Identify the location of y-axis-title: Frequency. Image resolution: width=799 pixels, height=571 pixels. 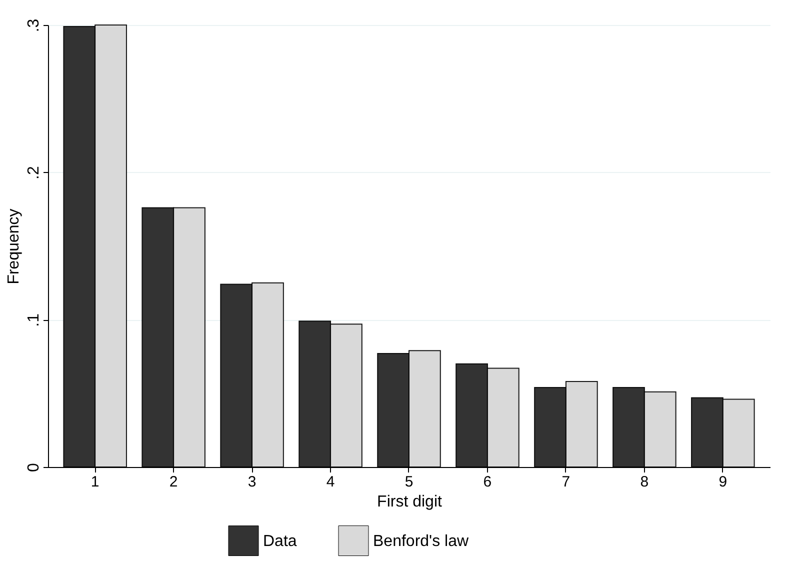
(14, 246).